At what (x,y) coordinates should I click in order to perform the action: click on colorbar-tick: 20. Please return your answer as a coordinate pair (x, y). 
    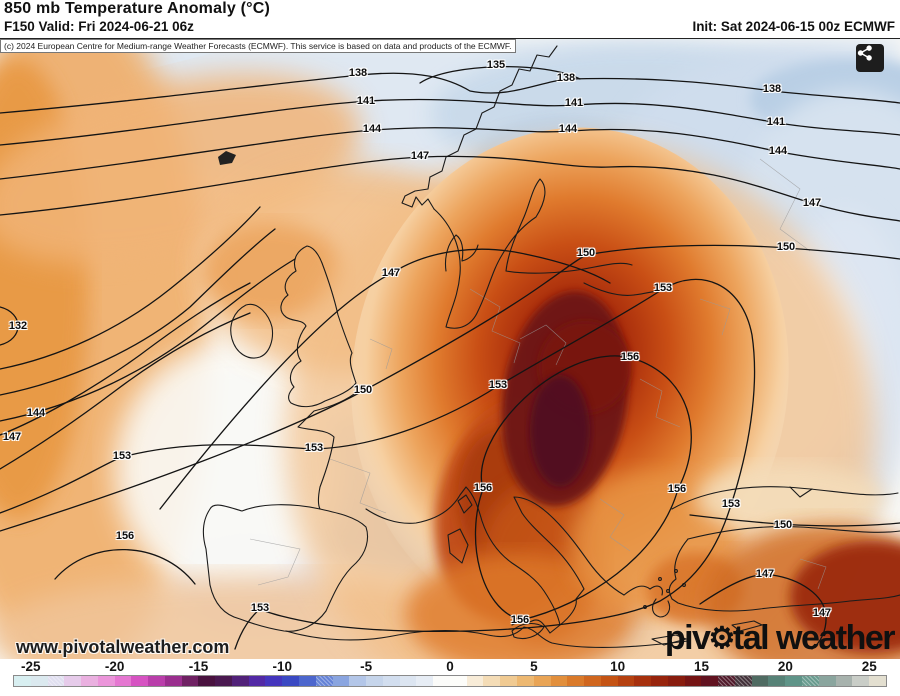
    Looking at the image, I should click on (785, 666).